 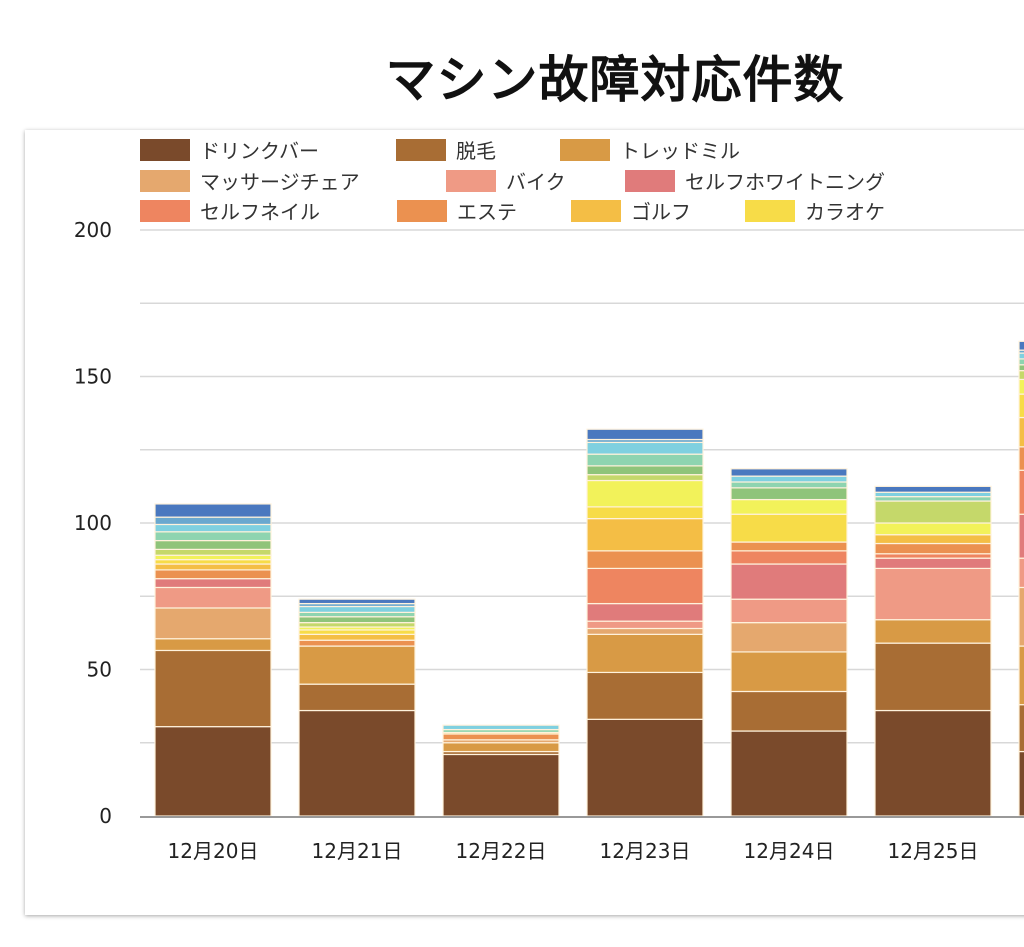 What do you see at coordinates (93, 377) in the screenshot?
I see `y-tick-label: 150` at bounding box center [93, 377].